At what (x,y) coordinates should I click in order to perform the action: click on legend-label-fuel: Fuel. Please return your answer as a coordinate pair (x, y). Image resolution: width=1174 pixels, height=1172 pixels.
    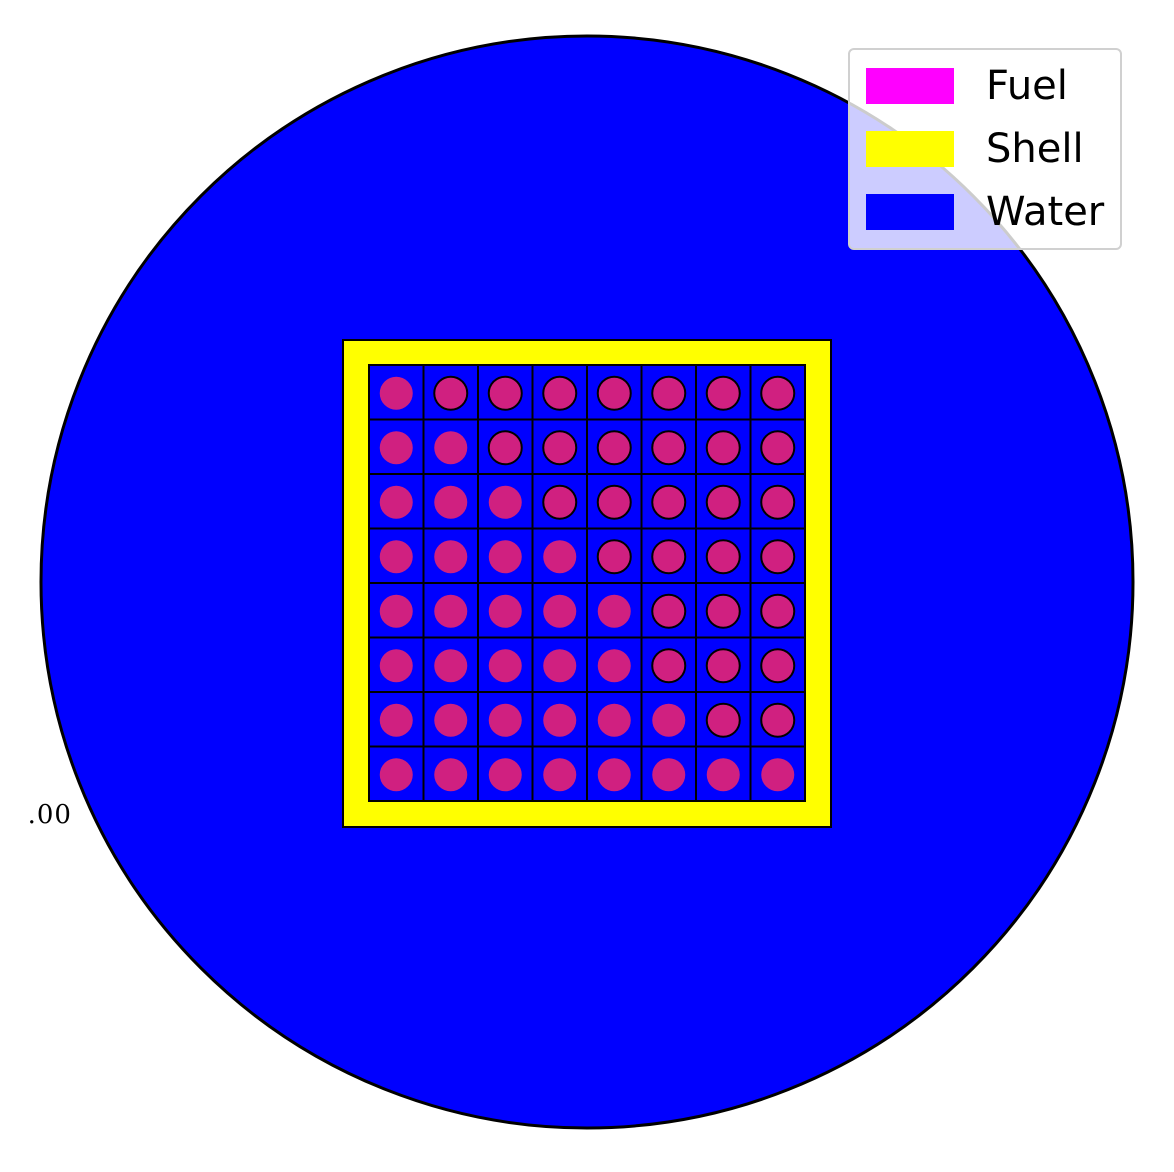
    Looking at the image, I should click on (1027, 86).